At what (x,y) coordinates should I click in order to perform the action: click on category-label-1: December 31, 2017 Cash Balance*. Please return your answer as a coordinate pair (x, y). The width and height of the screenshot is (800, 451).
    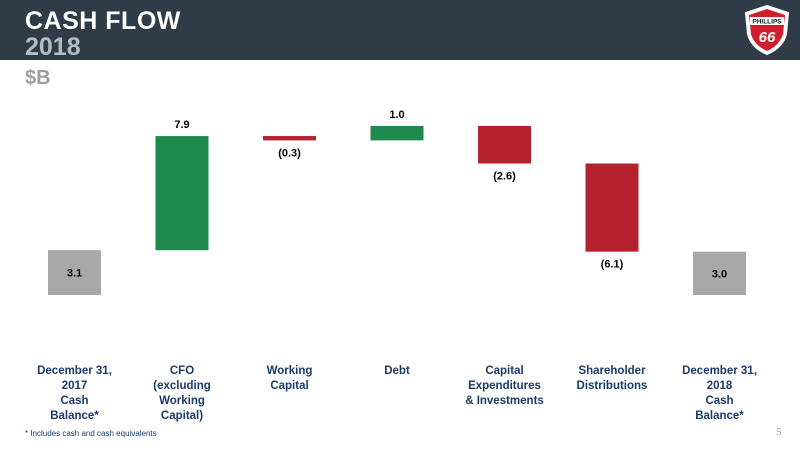
    Looking at the image, I should click on (74, 393).